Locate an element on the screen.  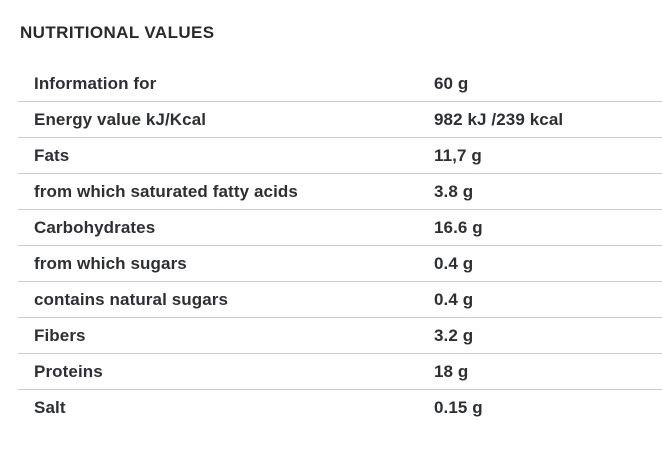
row-value: 11,7 g is located at coordinates (458, 155).